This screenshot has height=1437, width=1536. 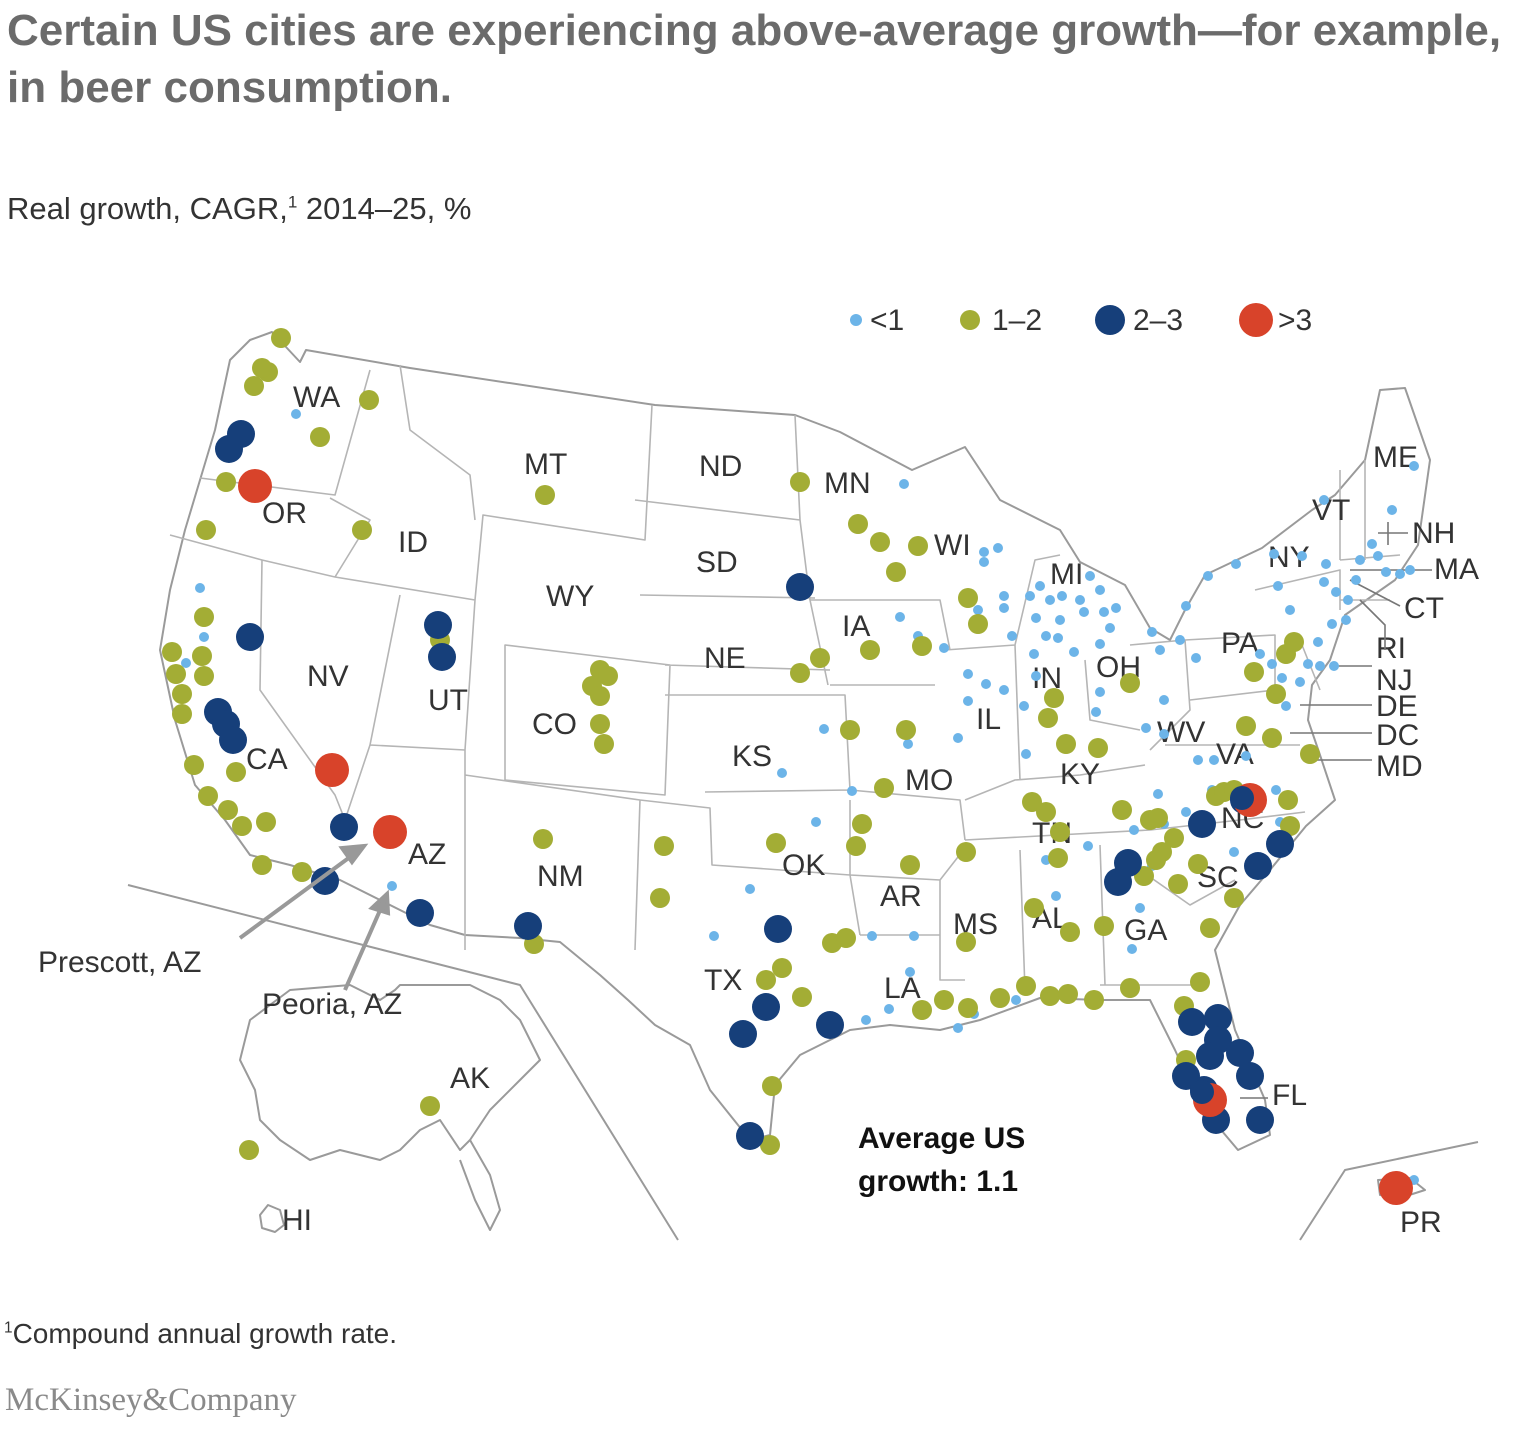 What do you see at coordinates (1295, 320) in the screenshot?
I see `legend-label-gt3: >3` at bounding box center [1295, 320].